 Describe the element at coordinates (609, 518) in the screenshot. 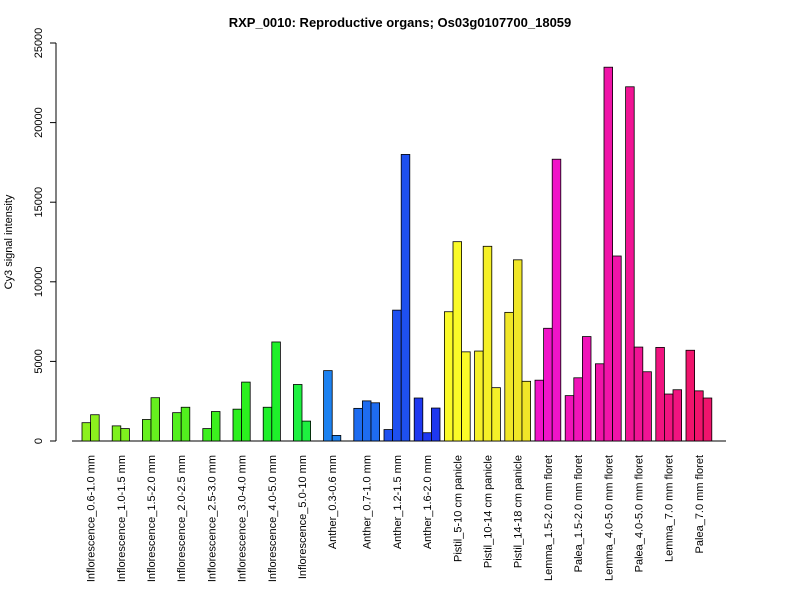

I see `category-label: Lemma_4.0-5.0 mm floret` at that location.